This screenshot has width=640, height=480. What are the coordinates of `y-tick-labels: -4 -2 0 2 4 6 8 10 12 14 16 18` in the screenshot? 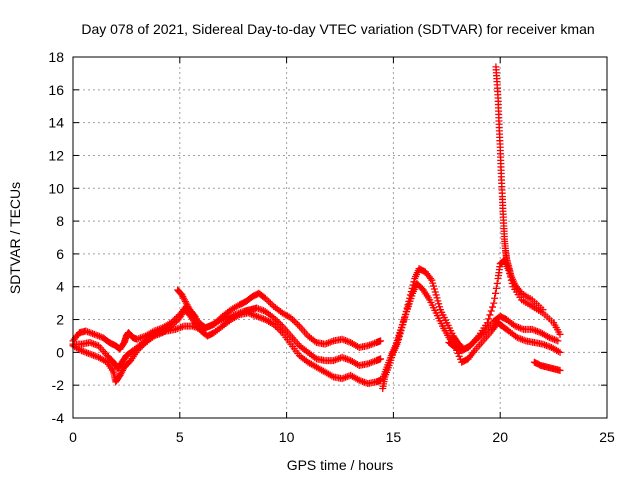 It's located at (56, 237).